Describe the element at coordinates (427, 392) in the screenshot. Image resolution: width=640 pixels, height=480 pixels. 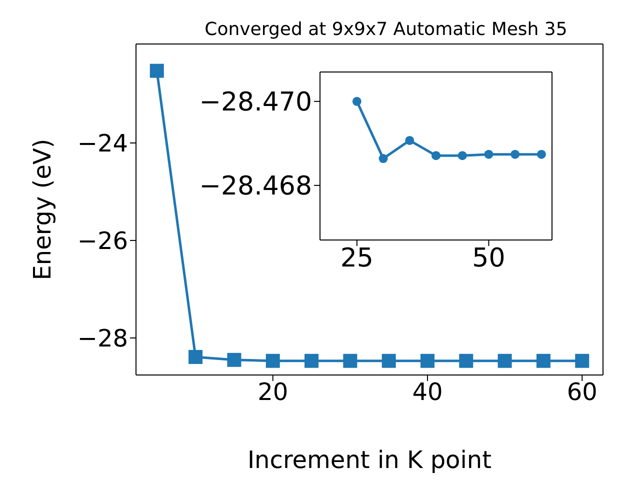
I see `x-tick-label: 40` at that location.